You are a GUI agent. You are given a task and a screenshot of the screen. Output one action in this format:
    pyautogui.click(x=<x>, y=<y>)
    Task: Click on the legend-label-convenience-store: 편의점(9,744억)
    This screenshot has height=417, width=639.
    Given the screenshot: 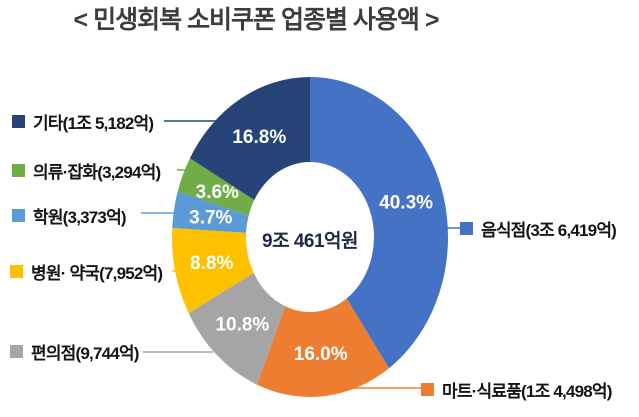 What is the action you would take?
    pyautogui.click(x=85, y=353)
    